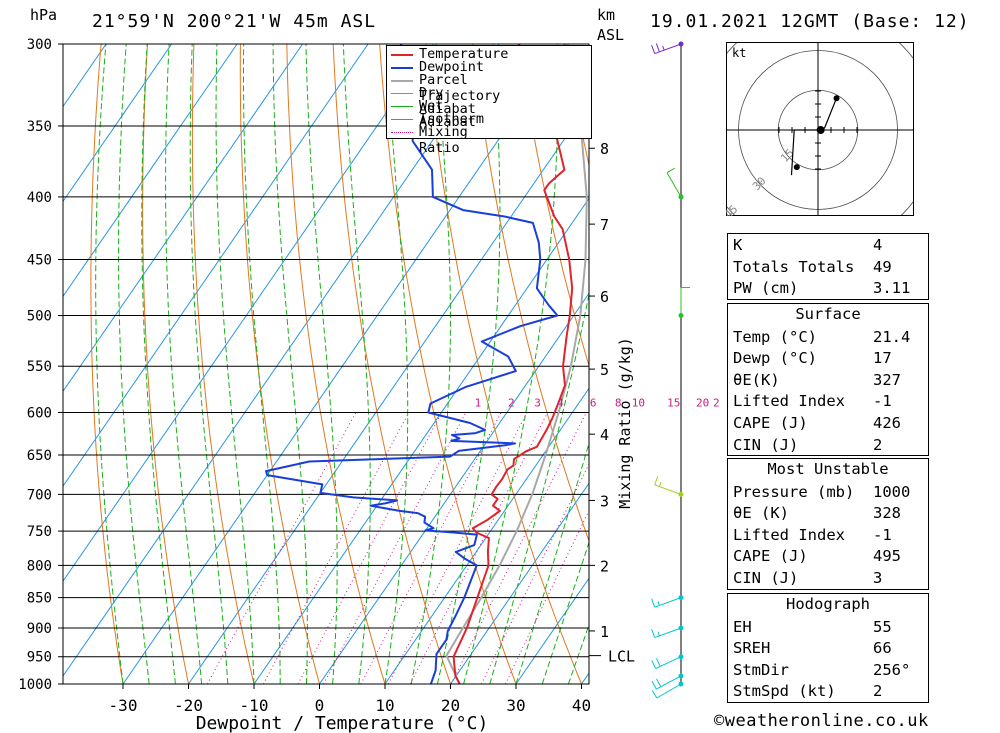 This screenshot has height=733, width=1000. Describe the element at coordinates (39, 127) in the screenshot. I see `pressure-tick-label: 350` at that location.